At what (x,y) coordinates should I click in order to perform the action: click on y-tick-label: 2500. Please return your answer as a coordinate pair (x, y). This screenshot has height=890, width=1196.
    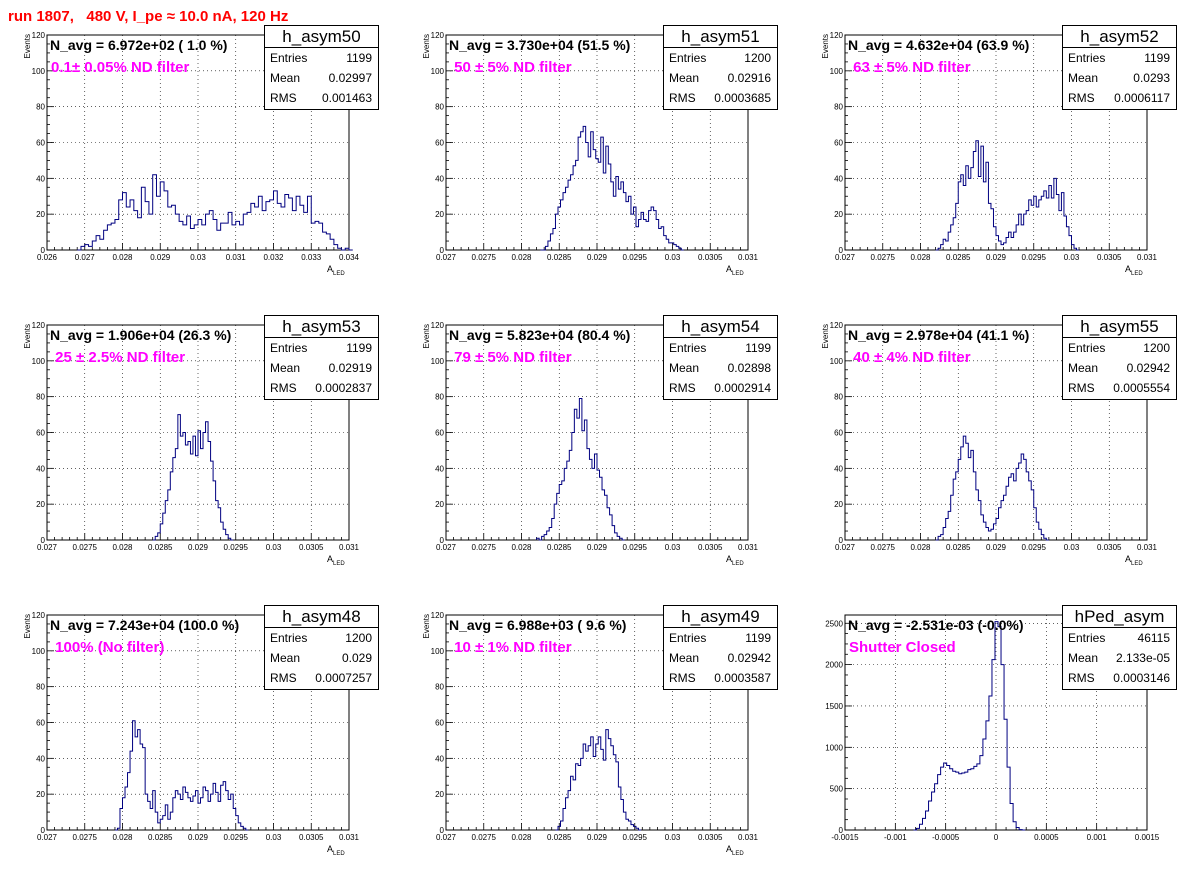
    Looking at the image, I should click on (834, 623).